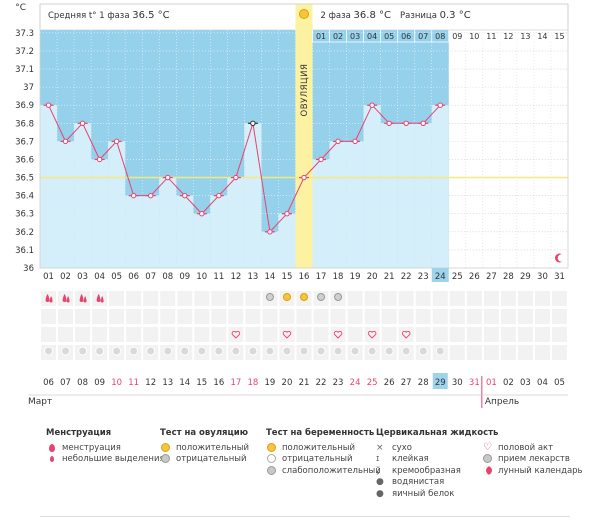 This screenshot has width=600, height=522. What do you see at coordinates (167, 383) in the screenshot?
I see `calendar-date: 13` at bounding box center [167, 383].